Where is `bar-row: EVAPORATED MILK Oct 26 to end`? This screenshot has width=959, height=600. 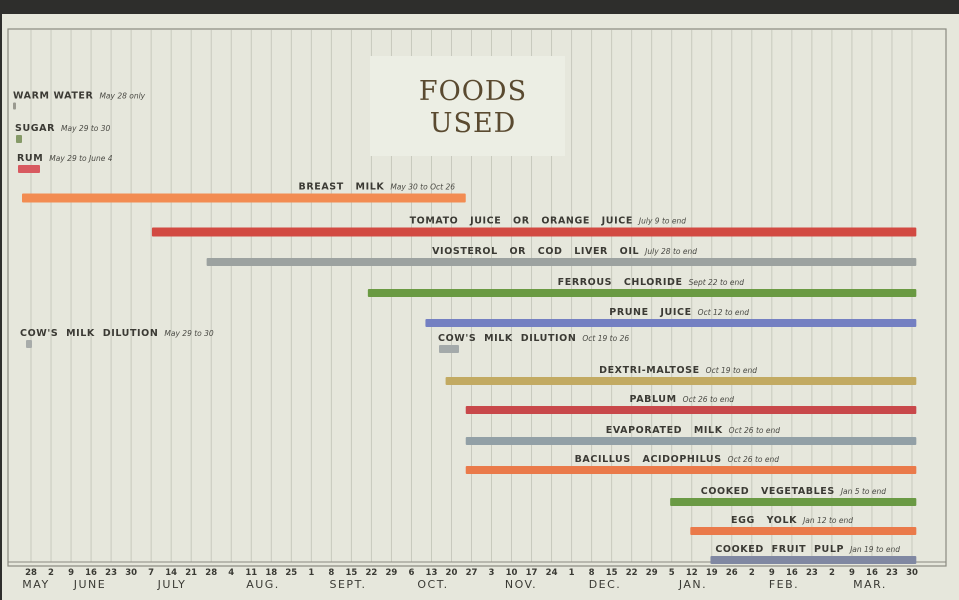
bar-row: EVAPORATED MILK Oct 26 to end is located at coordinates (691, 435).